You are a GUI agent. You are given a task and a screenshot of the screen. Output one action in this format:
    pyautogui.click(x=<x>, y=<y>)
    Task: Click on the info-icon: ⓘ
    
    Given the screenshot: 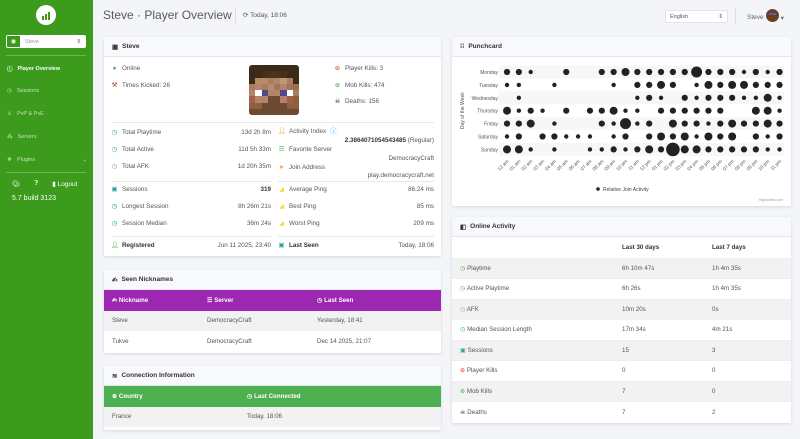 What is the action you would take?
    pyautogui.click(x=10, y=70)
    